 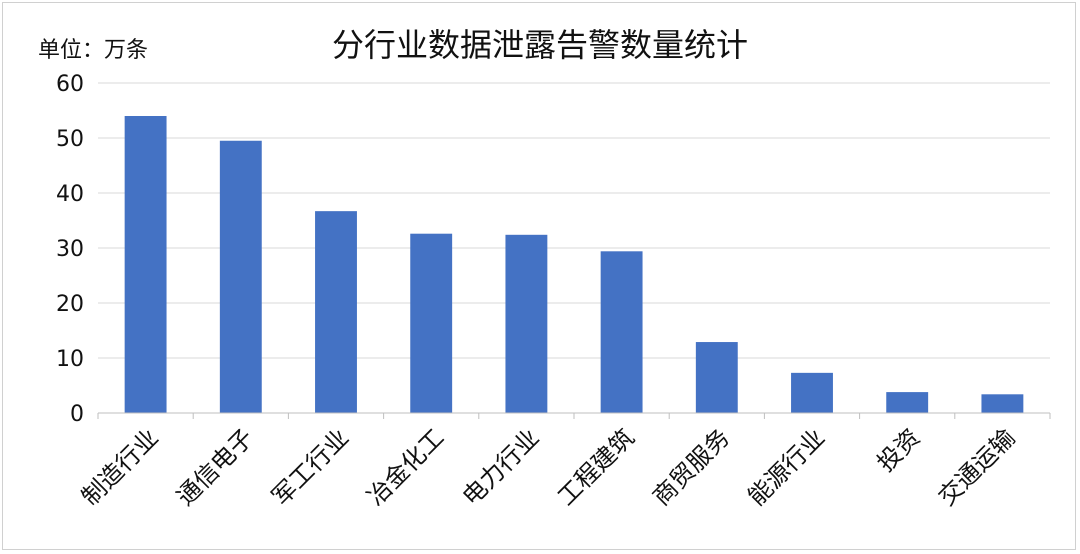 What do you see at coordinates (70, 304) in the screenshot?
I see `y-tick-label: 20` at bounding box center [70, 304].